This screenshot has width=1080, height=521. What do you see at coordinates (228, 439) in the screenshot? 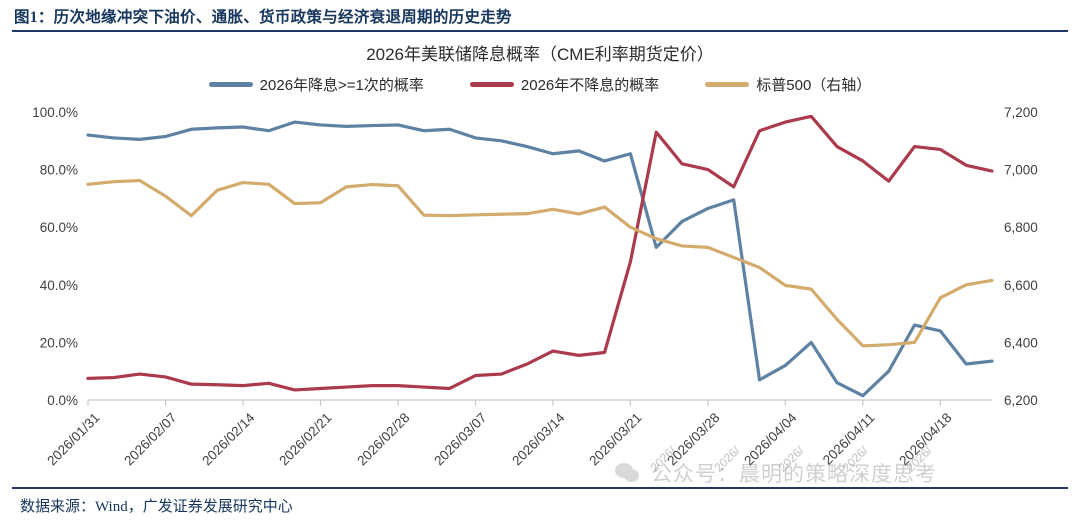
I see `x-axis-label-2: 2026/02/14` at bounding box center [228, 439].